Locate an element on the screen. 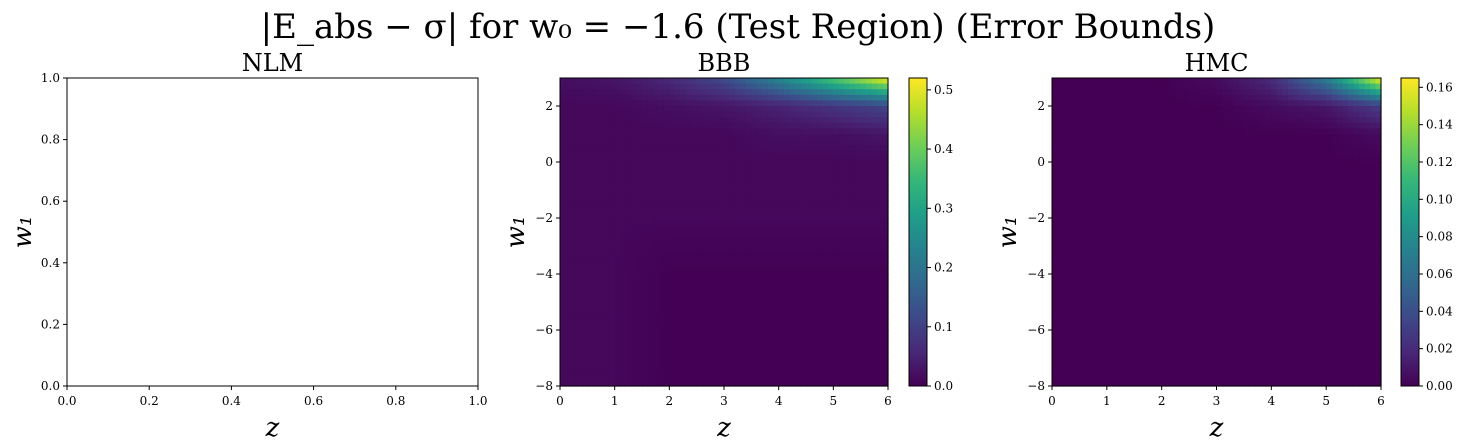  y-tick-label: −4 is located at coordinates (544, 274).